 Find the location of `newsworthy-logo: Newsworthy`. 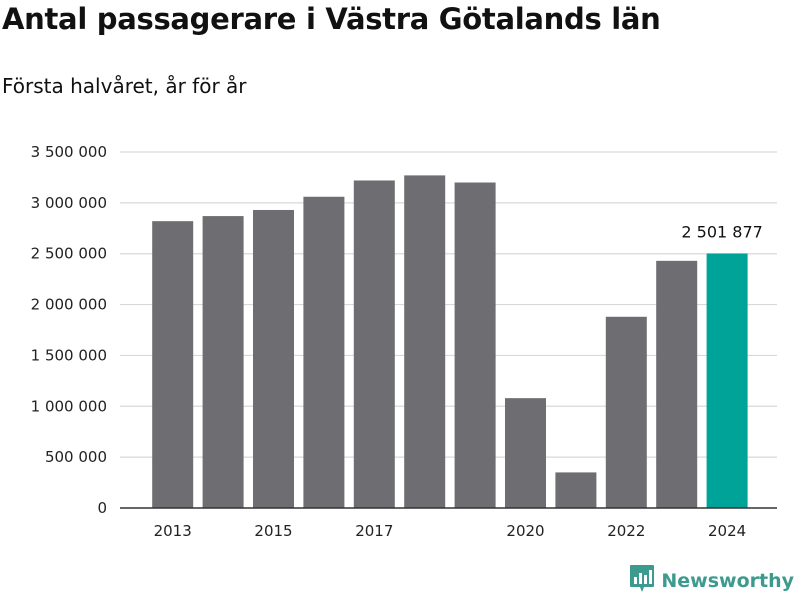

newsworthy-logo: Newsworthy is located at coordinates (711, 581).